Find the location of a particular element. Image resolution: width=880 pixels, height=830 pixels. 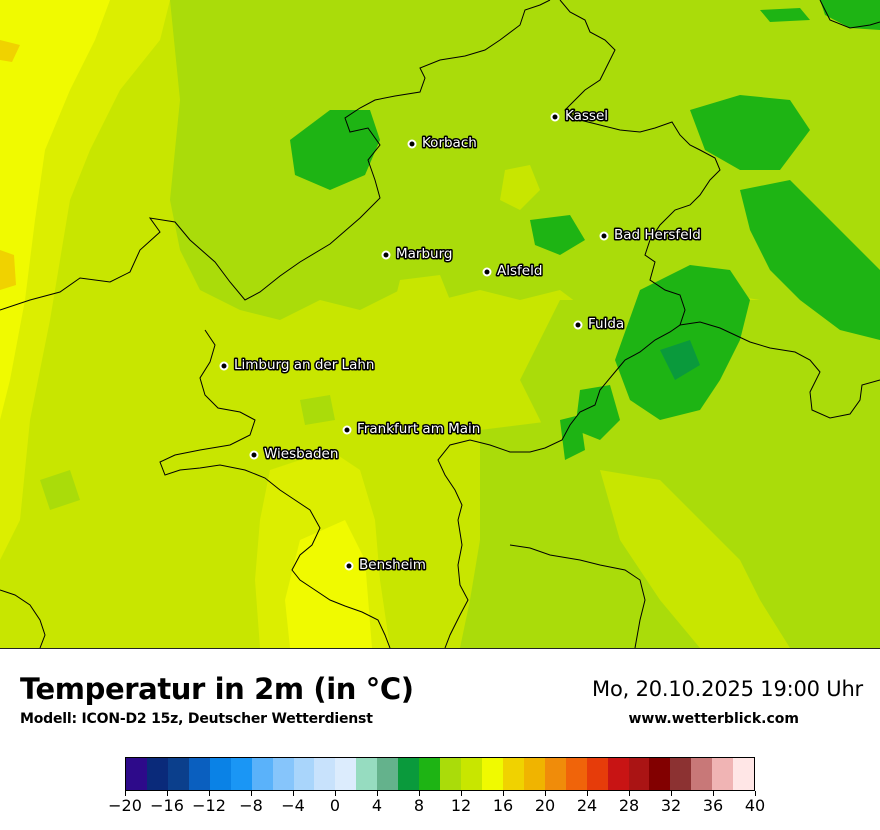

legend-tick-labels: −20 −16 −12 −8 −4 0 4 8 12 16 20 24 28 32 36 40 is located at coordinates (436, 809).